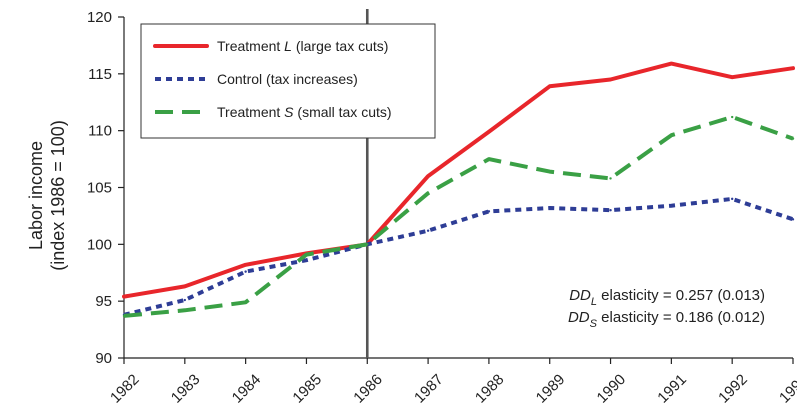 Image resolution: width=797 pixels, height=411 pixels. What do you see at coordinates (36, 195) in the screenshot?
I see `y-axis-title-line: Labor income` at bounding box center [36, 195].